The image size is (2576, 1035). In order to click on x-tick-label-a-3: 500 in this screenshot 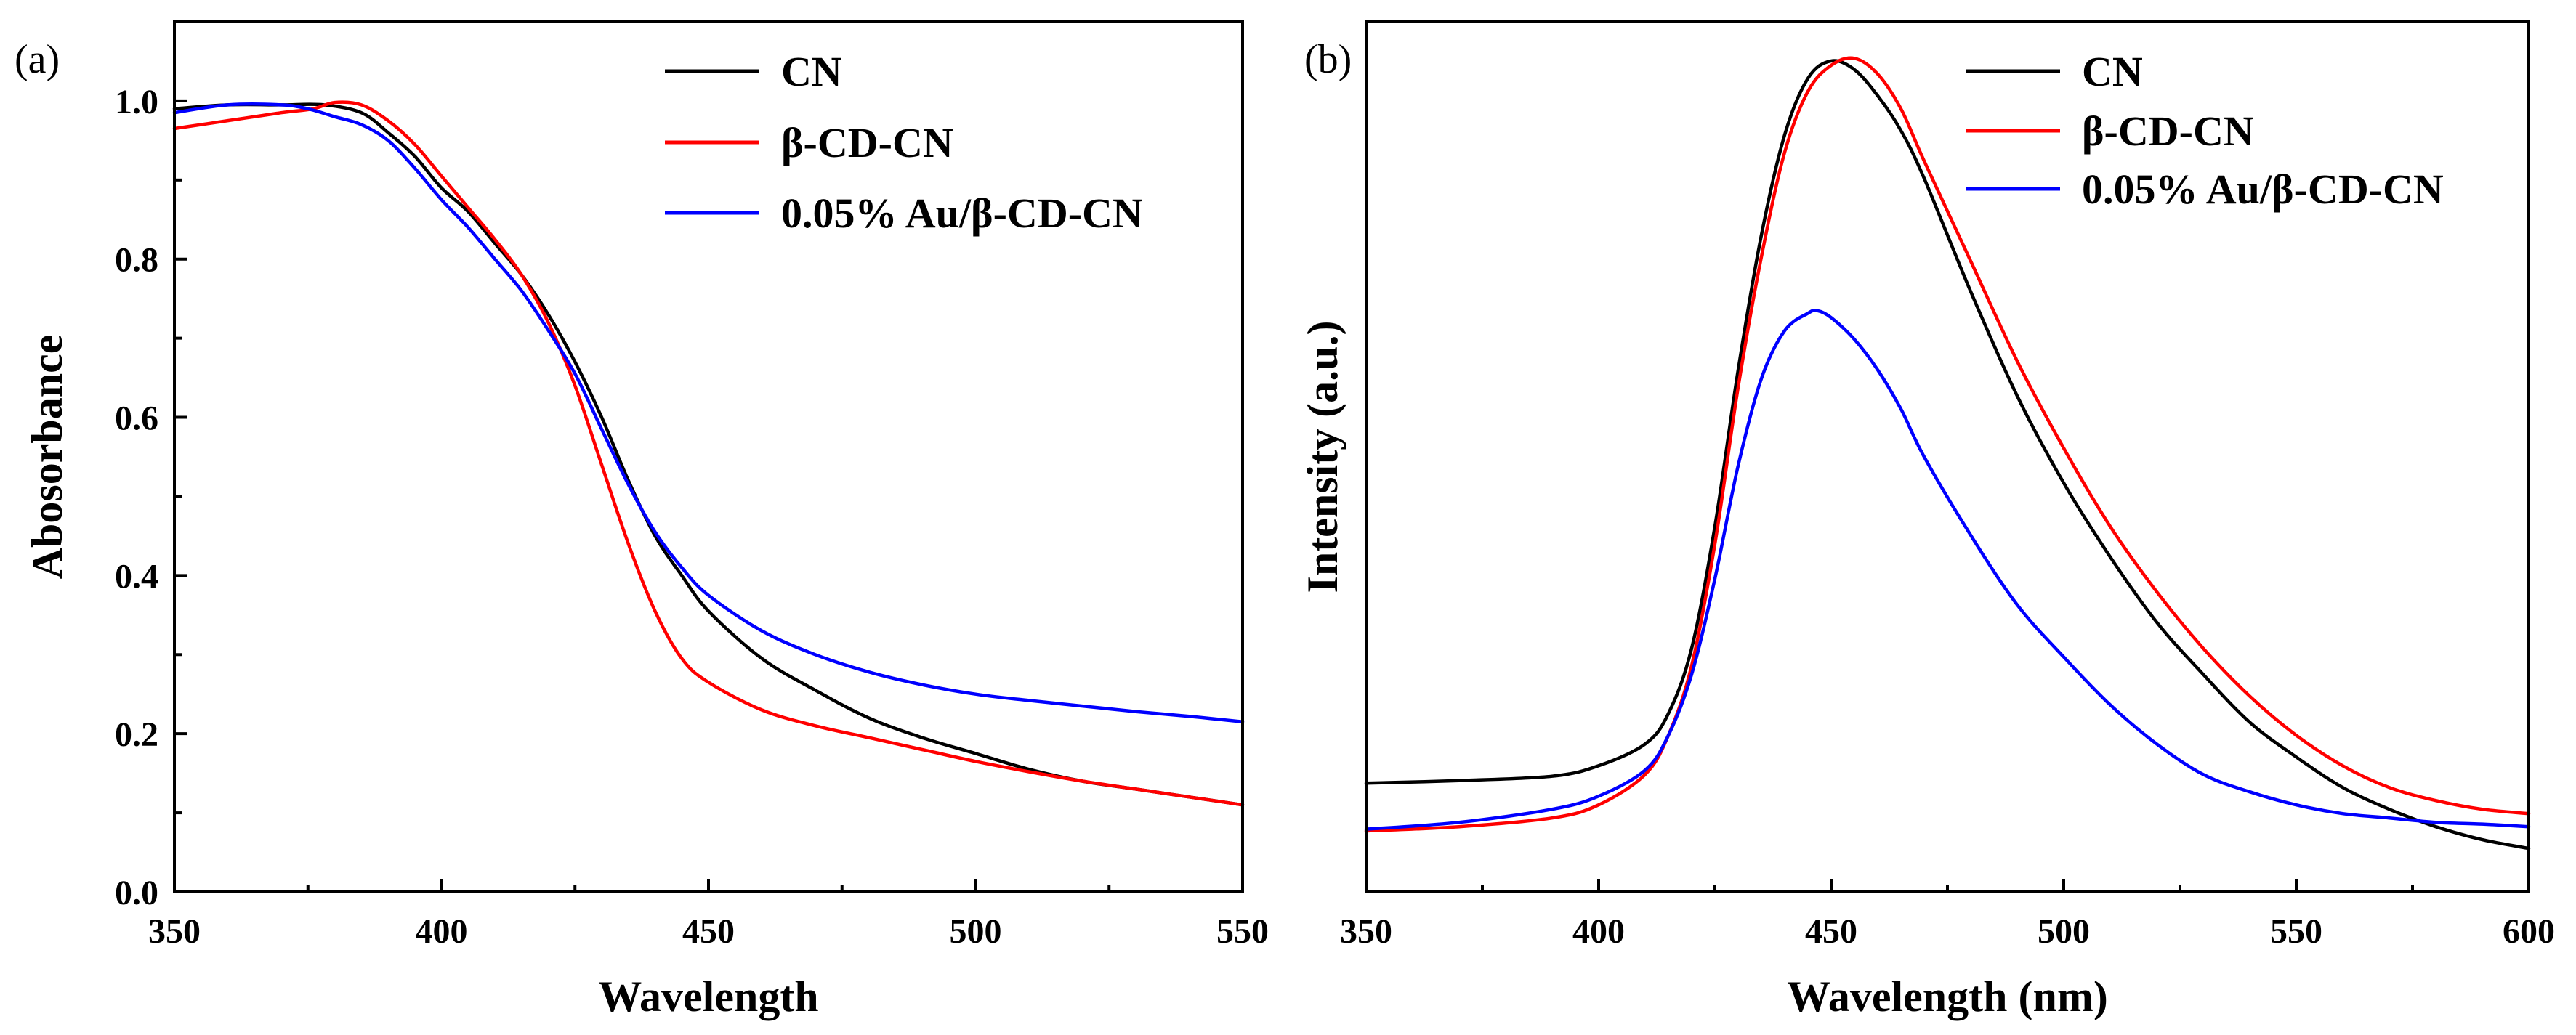, I will do `click(976, 931)`.